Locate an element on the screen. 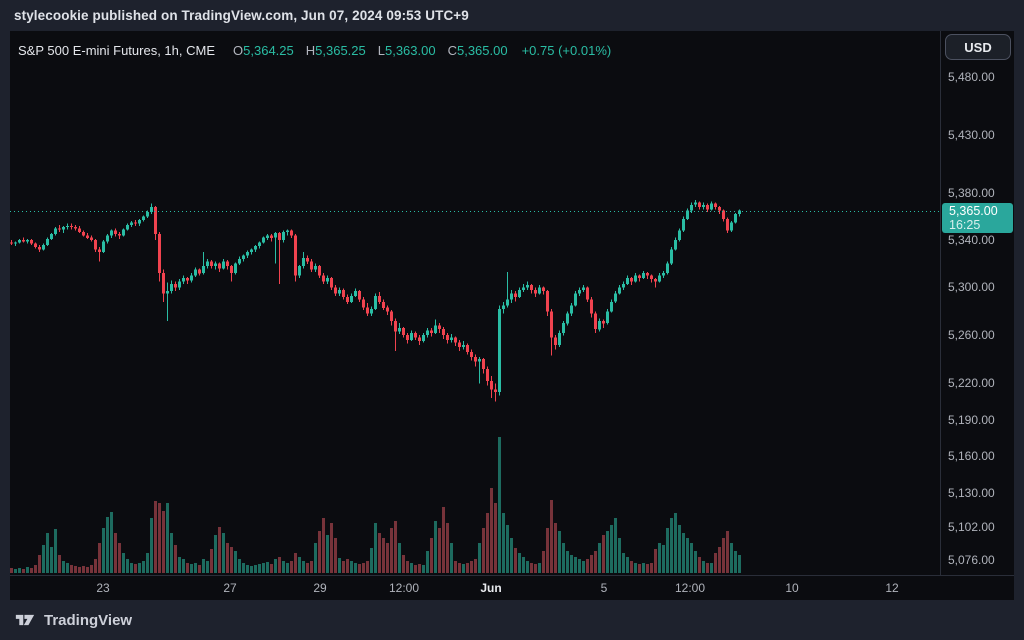 This screenshot has width=1024, height=640. ohlc-high: H5,365.25 is located at coordinates (335, 50).